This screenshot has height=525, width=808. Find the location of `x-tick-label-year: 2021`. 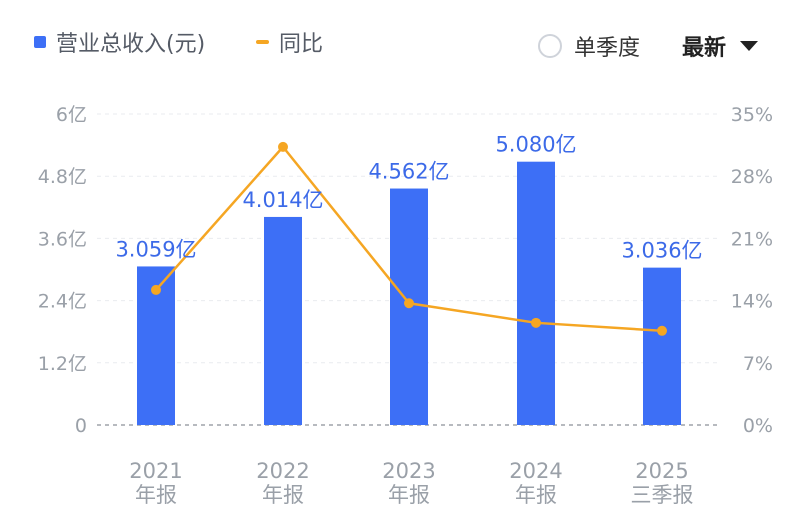

x-tick-label-year: 2021 is located at coordinates (155, 471).